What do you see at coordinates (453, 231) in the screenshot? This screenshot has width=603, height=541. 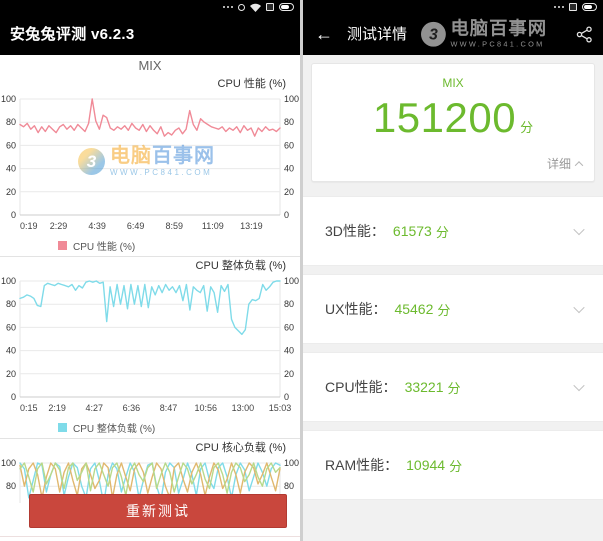 I see `result-row-3d: 3D性能： 61573 分` at bounding box center [453, 231].